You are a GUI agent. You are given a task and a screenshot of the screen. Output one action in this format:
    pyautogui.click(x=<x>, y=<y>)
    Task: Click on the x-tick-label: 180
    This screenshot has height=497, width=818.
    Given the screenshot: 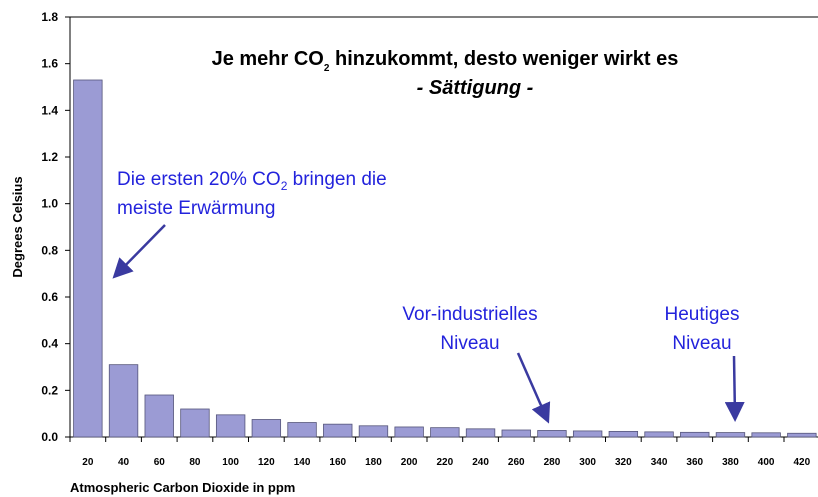 What is the action you would take?
    pyautogui.click(x=373, y=462)
    